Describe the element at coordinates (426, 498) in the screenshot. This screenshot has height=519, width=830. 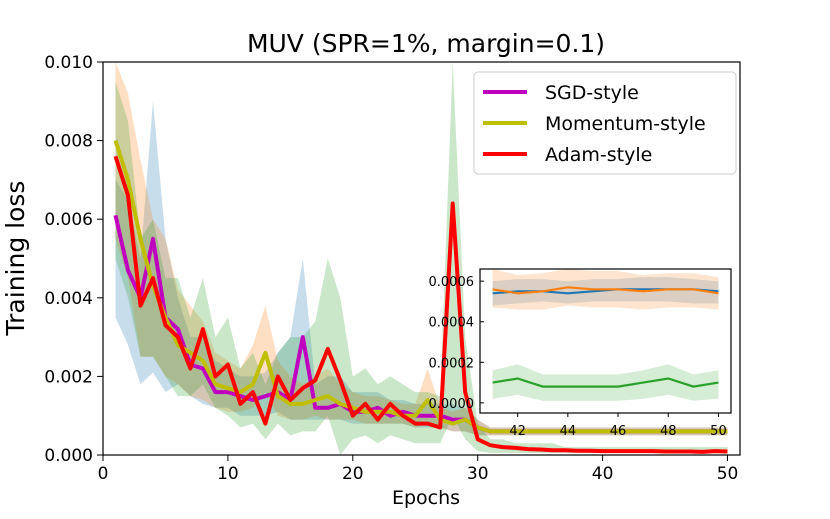
I see `x-axis-label: Epochs` at that location.